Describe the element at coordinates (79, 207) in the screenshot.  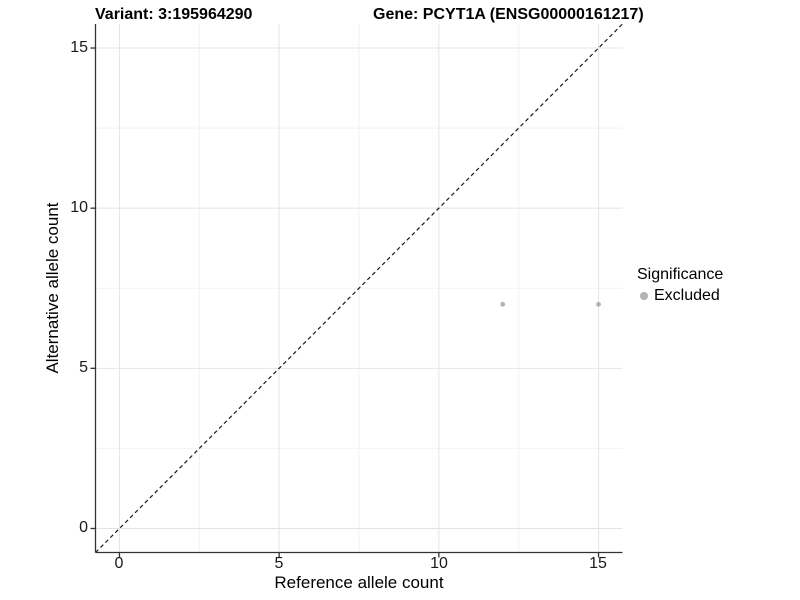
I see `y-tick-label-10: 10` at that location.